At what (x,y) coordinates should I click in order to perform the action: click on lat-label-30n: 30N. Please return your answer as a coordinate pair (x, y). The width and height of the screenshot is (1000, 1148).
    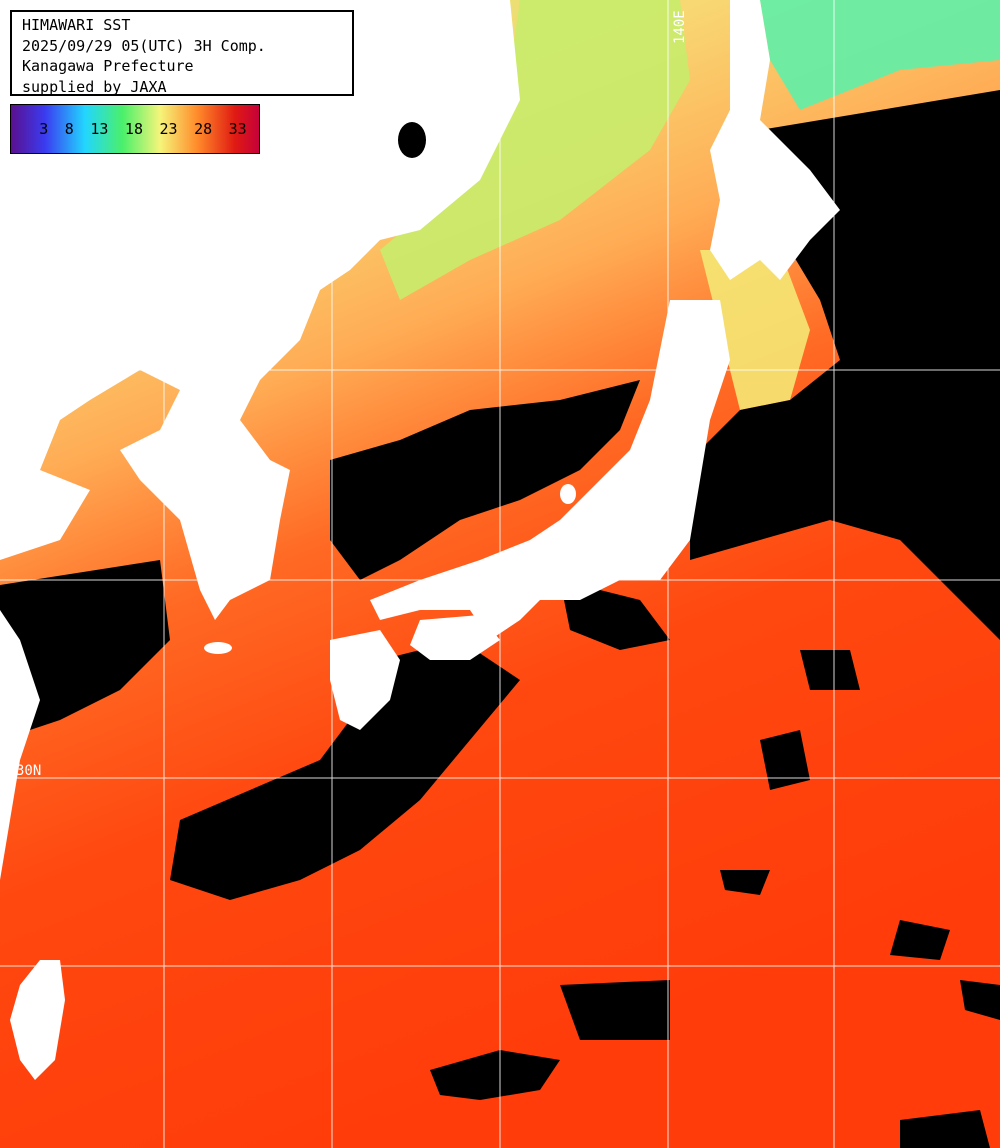
    Looking at the image, I should click on (28, 771).